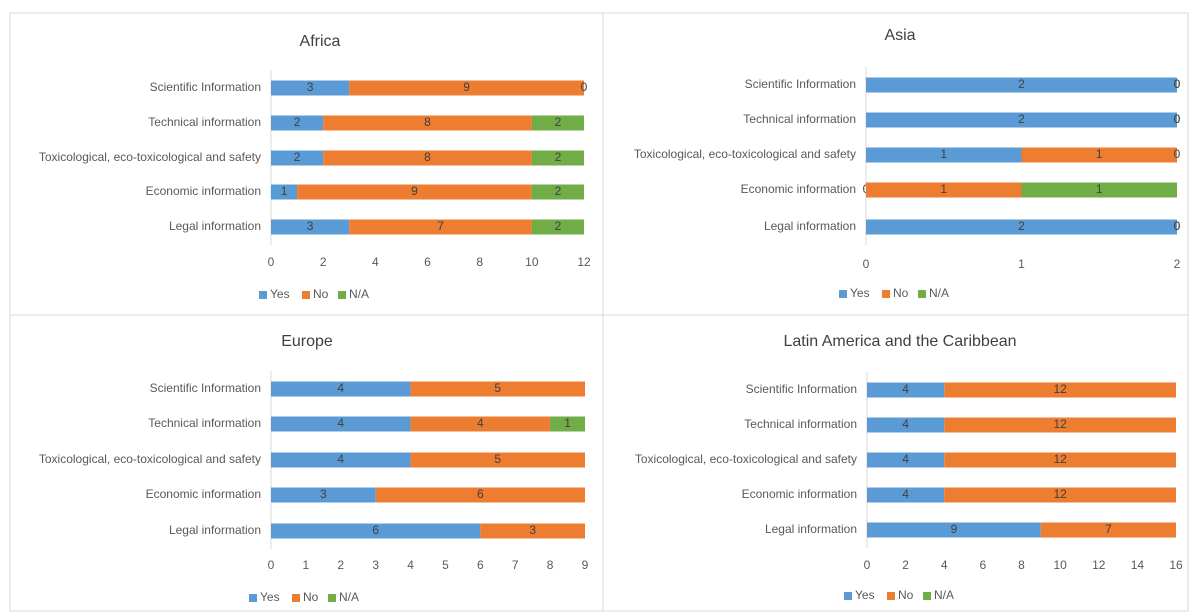 The width and height of the screenshot is (1189, 612). I want to click on chart-title: Africa, so click(320, 41).